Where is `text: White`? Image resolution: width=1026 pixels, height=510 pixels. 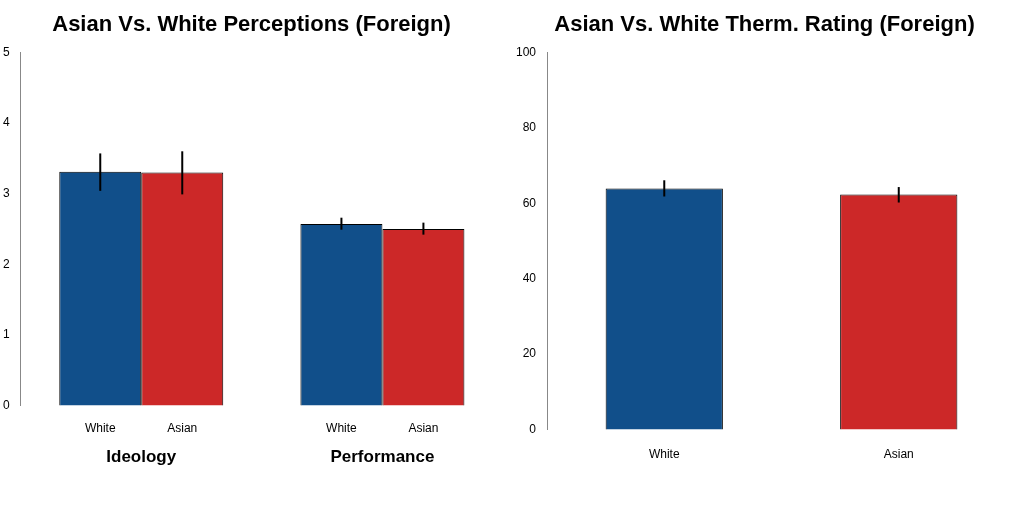 text: White is located at coordinates (341, 427).